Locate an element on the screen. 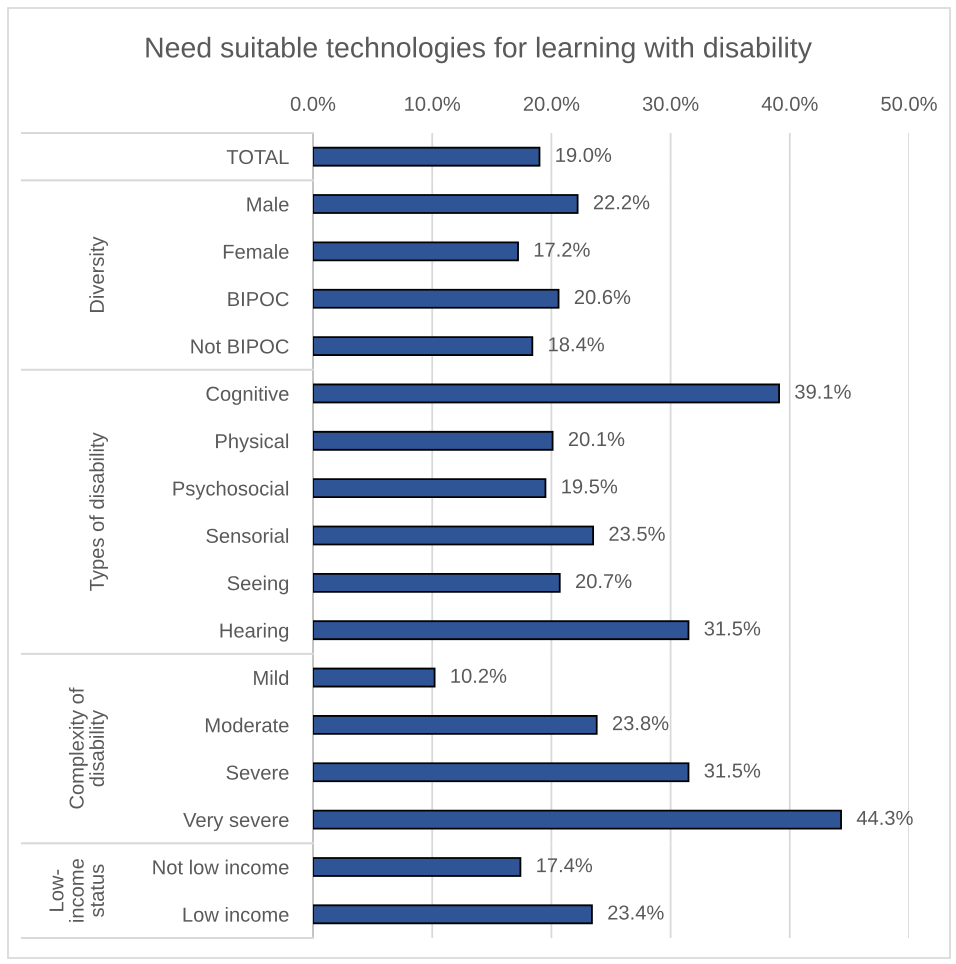 This screenshot has width=956, height=964. y-axis-title: Types of disability is located at coordinates (98, 511).